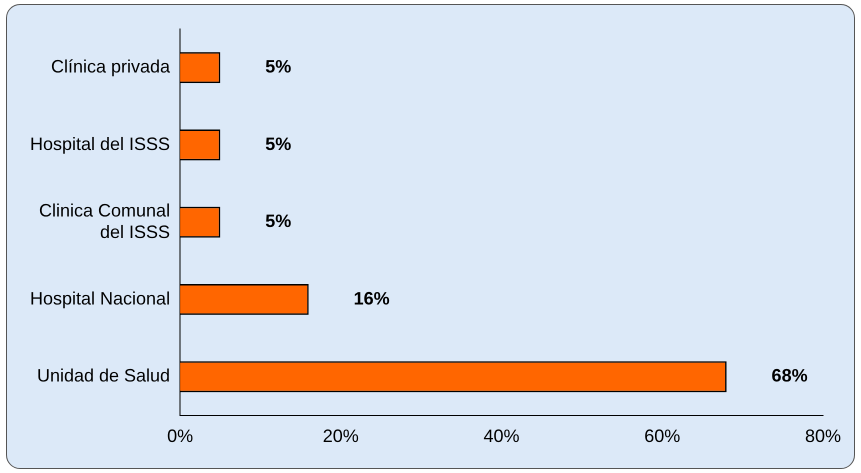  I want to click on y-tick-label: Clinica Comunal del ISSS, so click(104, 221).